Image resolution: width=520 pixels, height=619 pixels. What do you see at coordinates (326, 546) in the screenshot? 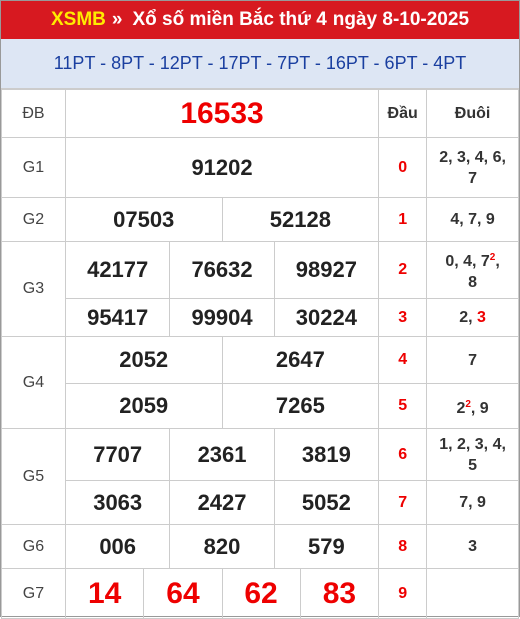
I see `prize-g6-3: 579` at bounding box center [326, 546].